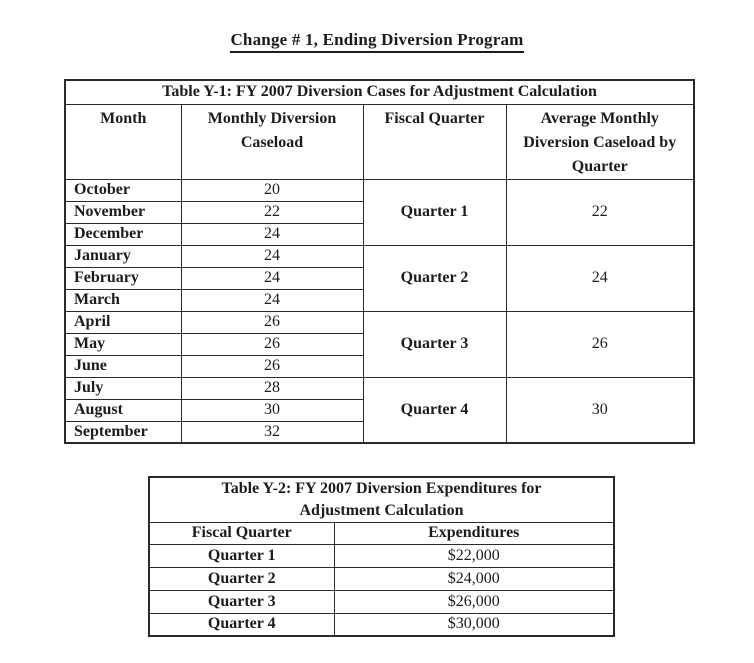  Describe the element at coordinates (474, 624) in the screenshot. I see `expenditures-cell: $30,000` at that location.